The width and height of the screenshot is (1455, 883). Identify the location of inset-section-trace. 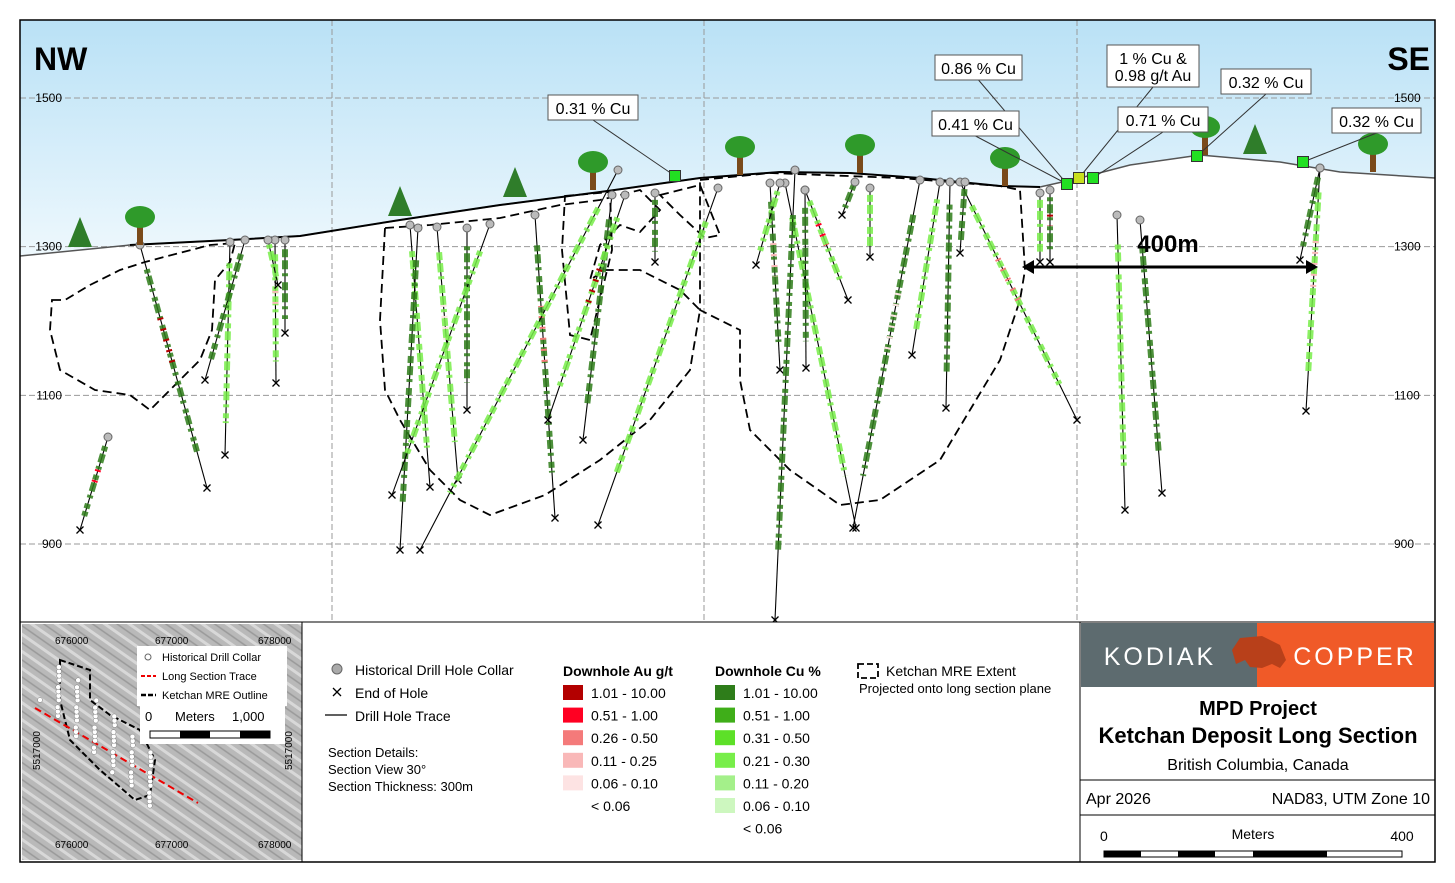
(116, 755).